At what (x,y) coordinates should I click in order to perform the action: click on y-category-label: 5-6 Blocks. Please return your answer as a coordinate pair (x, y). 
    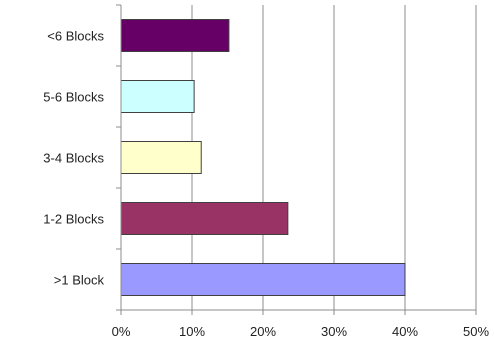
    Looking at the image, I should click on (73, 97).